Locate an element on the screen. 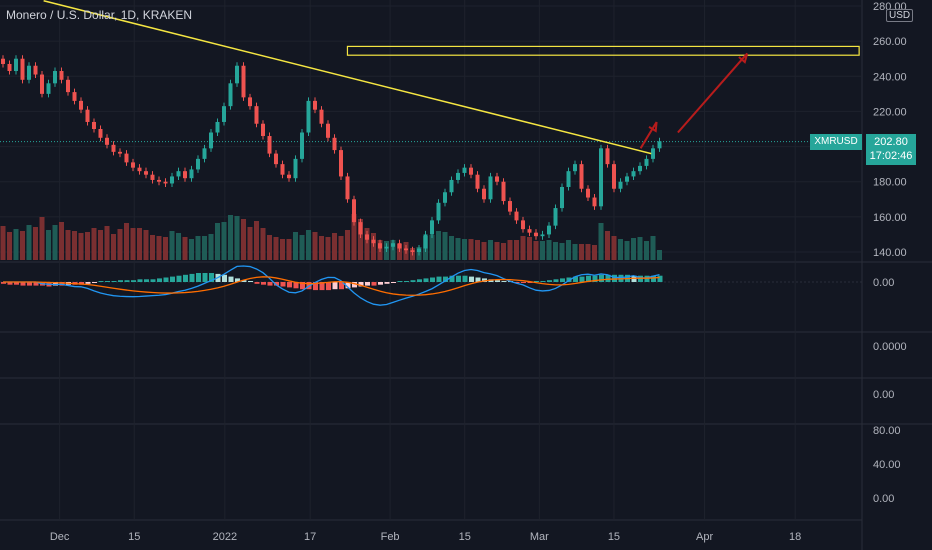  price-tick-label: 240.00 is located at coordinates (890, 77).